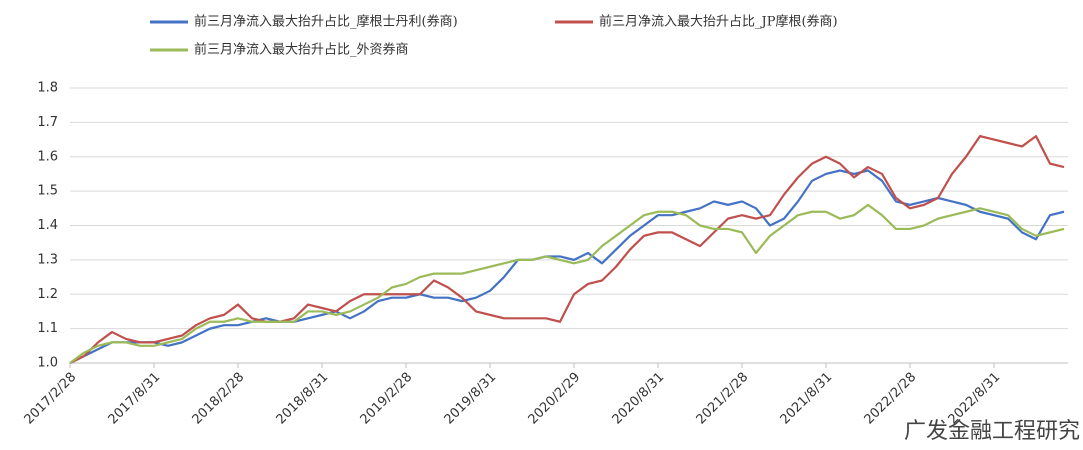  What do you see at coordinates (992, 431) in the screenshot?
I see `watermark: 广发金融工程研究` at bounding box center [992, 431].